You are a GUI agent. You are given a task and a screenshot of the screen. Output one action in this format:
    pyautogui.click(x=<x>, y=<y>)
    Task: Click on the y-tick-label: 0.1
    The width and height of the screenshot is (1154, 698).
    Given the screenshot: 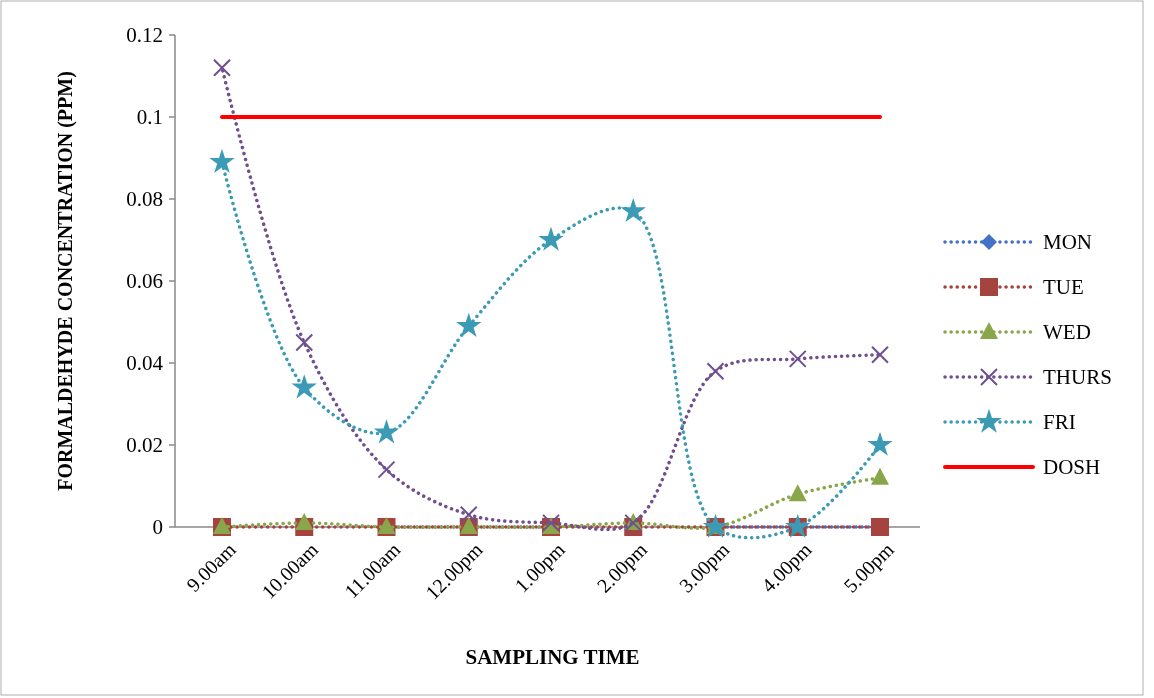 What is the action you would take?
    pyautogui.click(x=149, y=117)
    